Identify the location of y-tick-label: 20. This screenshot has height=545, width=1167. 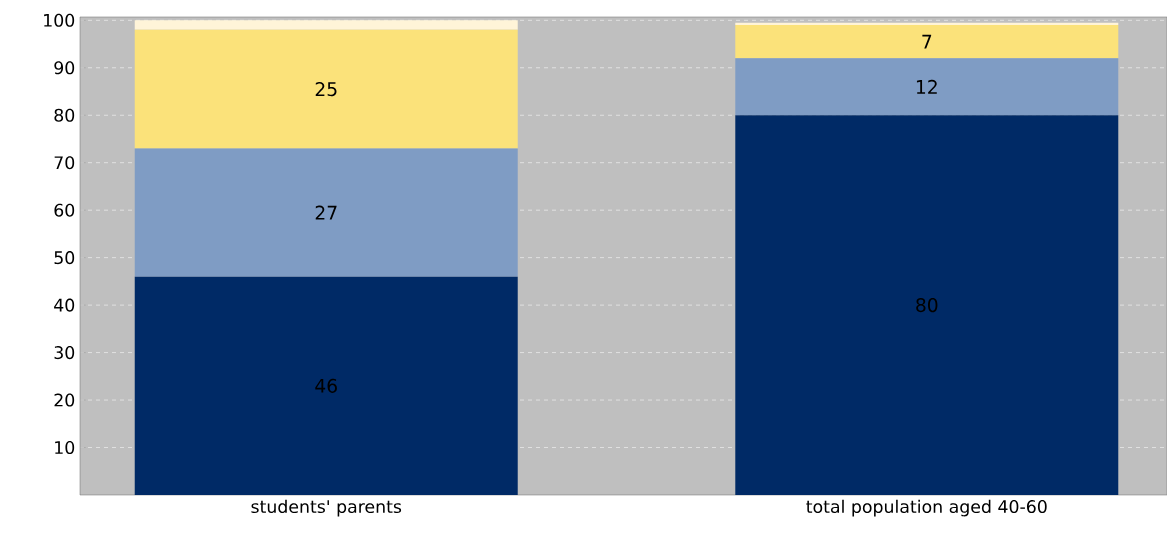
(64, 400).